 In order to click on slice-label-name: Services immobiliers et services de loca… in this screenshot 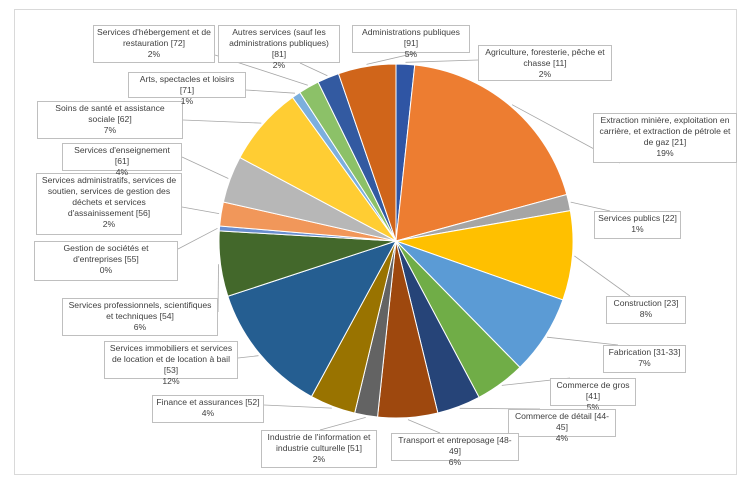, I will do `click(171, 359)`.